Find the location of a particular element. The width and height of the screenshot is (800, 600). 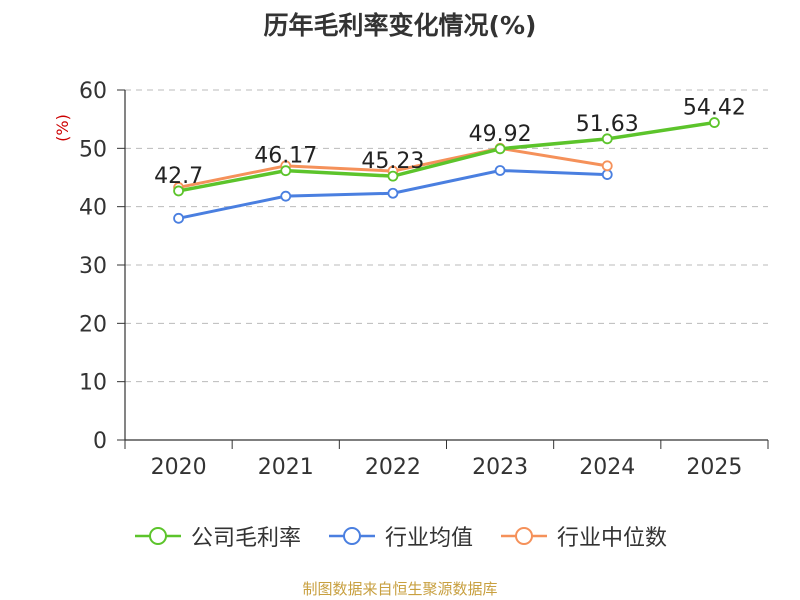

y-axis-label: (%) is located at coordinates (62, 128).